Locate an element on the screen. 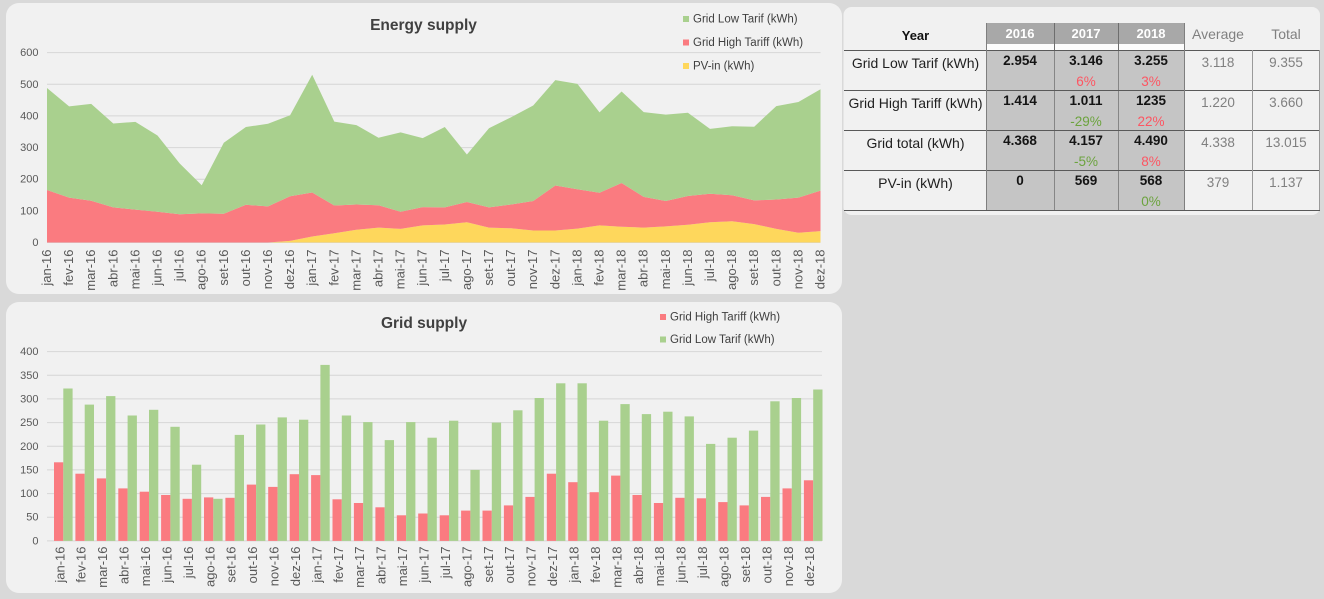 The height and width of the screenshot is (599, 1324). svg-text: Energy supply is located at coordinates (423, 25).